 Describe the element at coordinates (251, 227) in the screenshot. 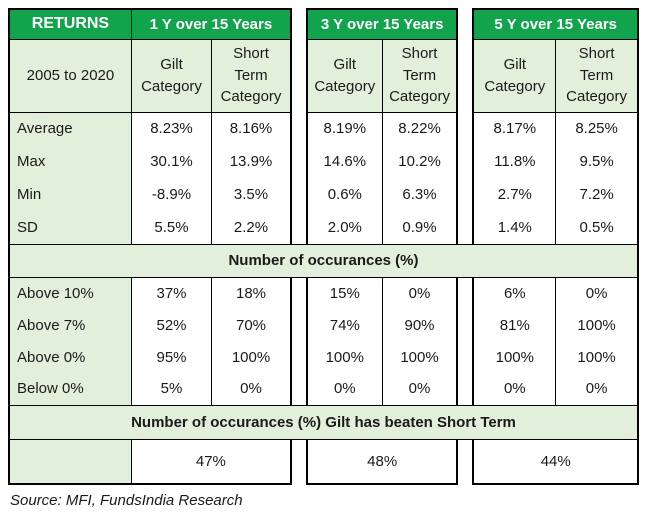

I see `stat-value: 2.2%` at that location.